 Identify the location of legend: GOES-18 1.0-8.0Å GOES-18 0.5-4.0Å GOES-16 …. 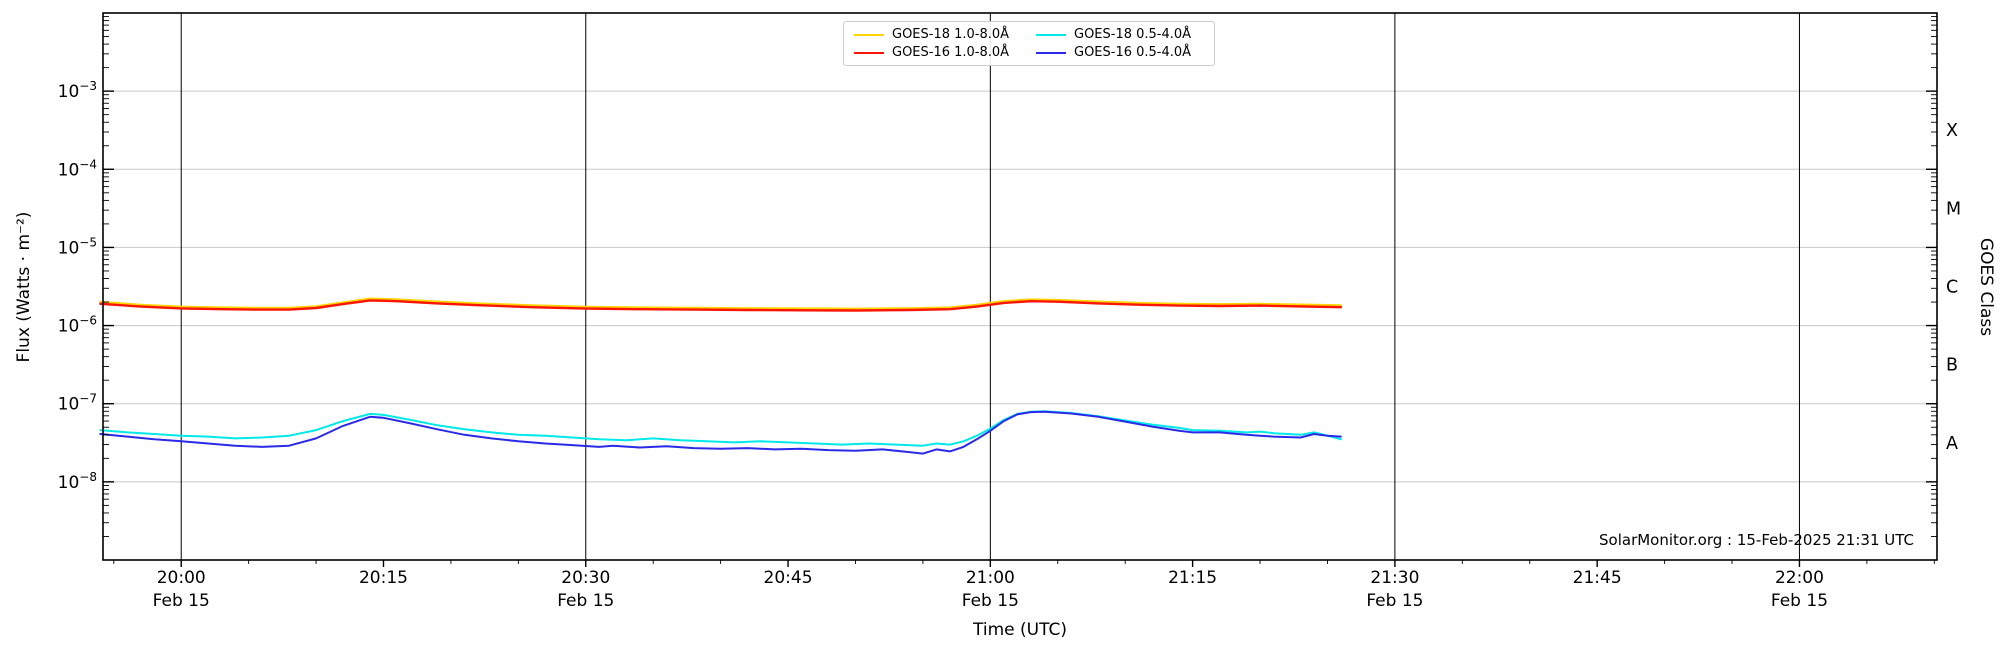
(1029, 43).